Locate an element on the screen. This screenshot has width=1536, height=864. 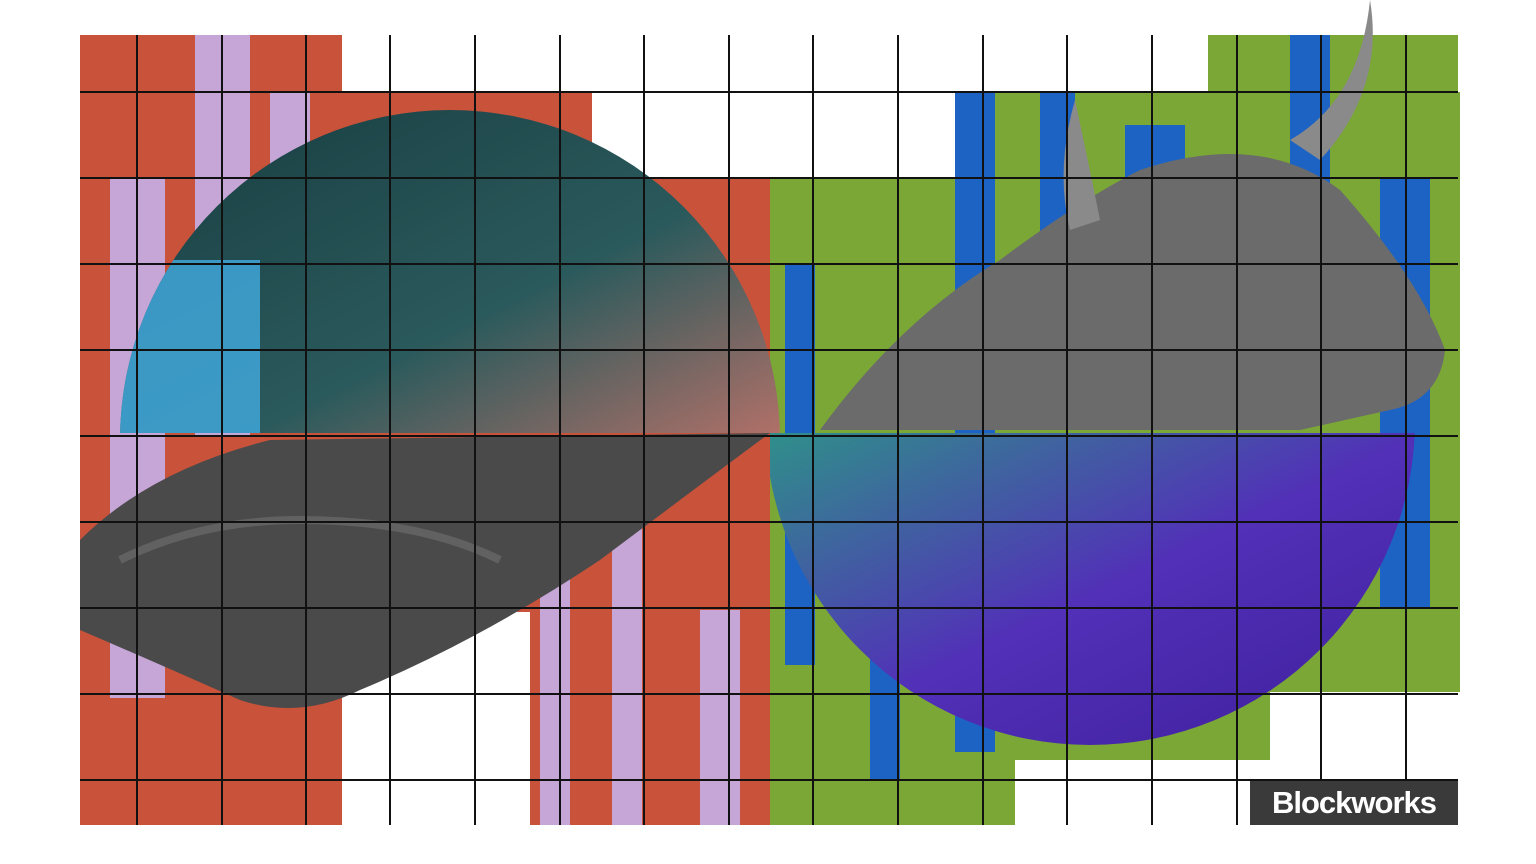
logo-text: Blockworks is located at coordinates (1354, 802).